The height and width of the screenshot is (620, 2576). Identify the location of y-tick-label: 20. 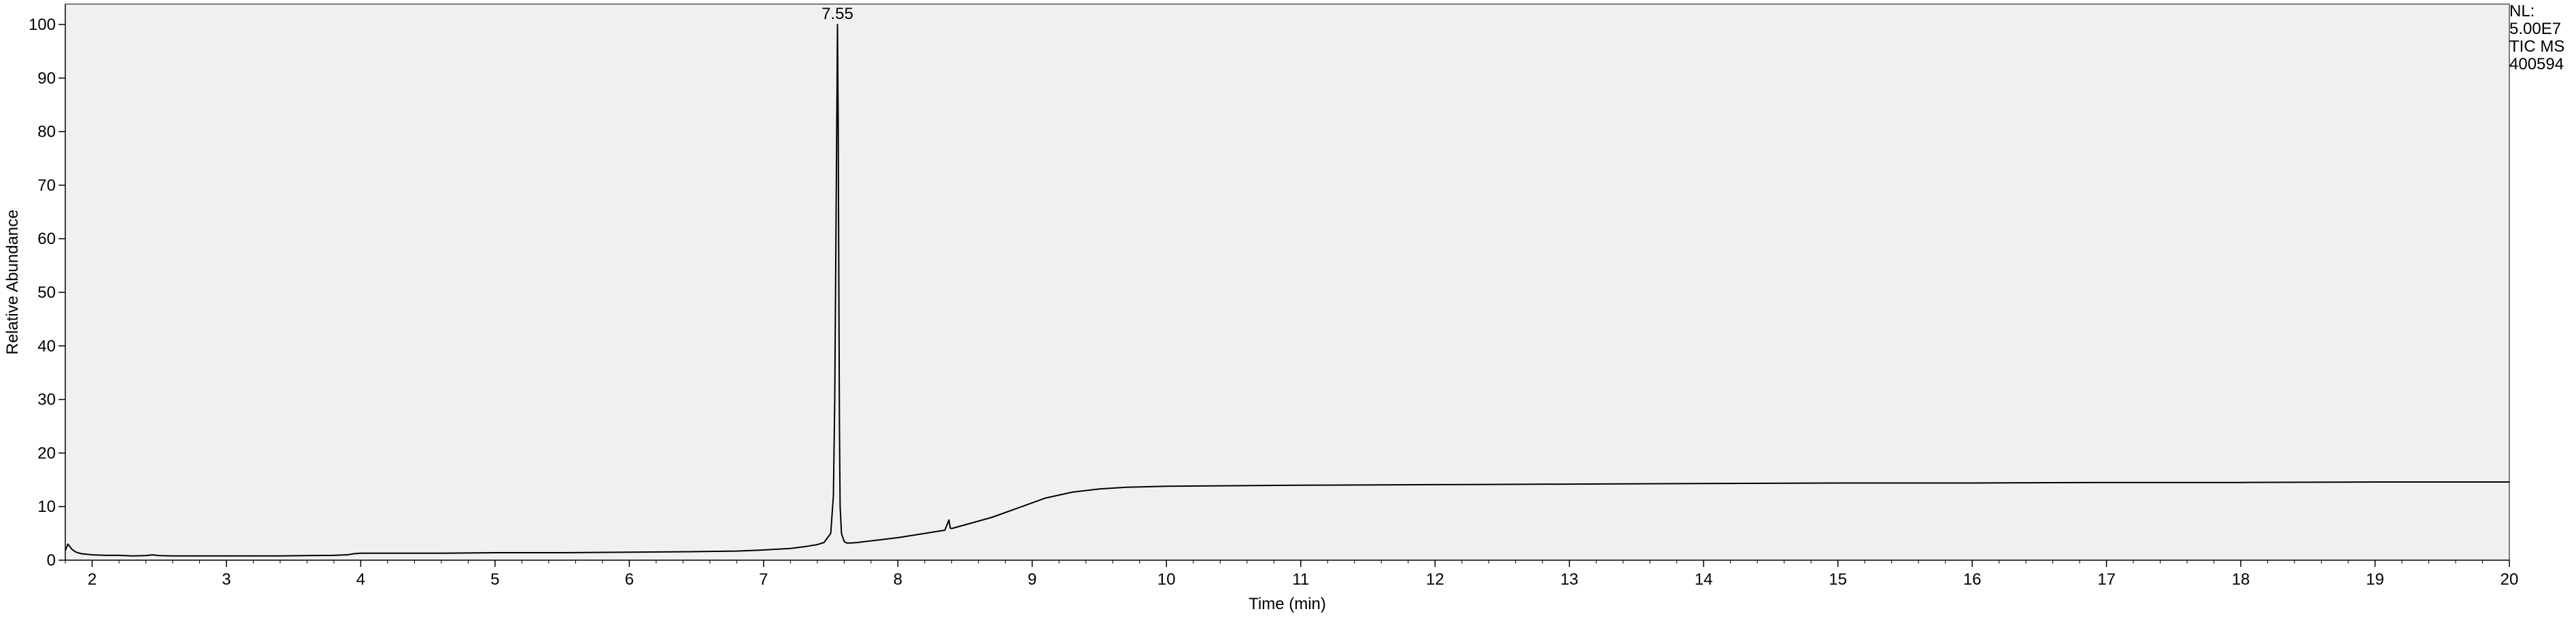
(46, 453).